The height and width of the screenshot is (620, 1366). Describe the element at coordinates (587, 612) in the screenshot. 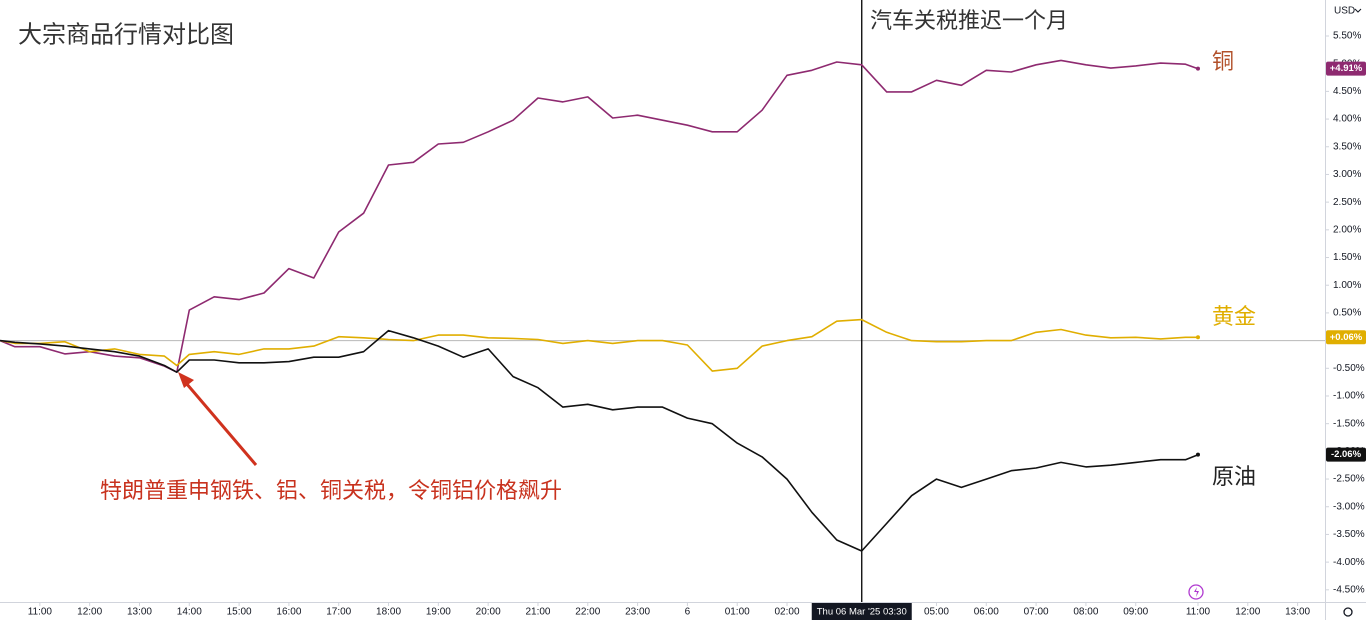

I see `x-tick-label: 22:00` at that location.